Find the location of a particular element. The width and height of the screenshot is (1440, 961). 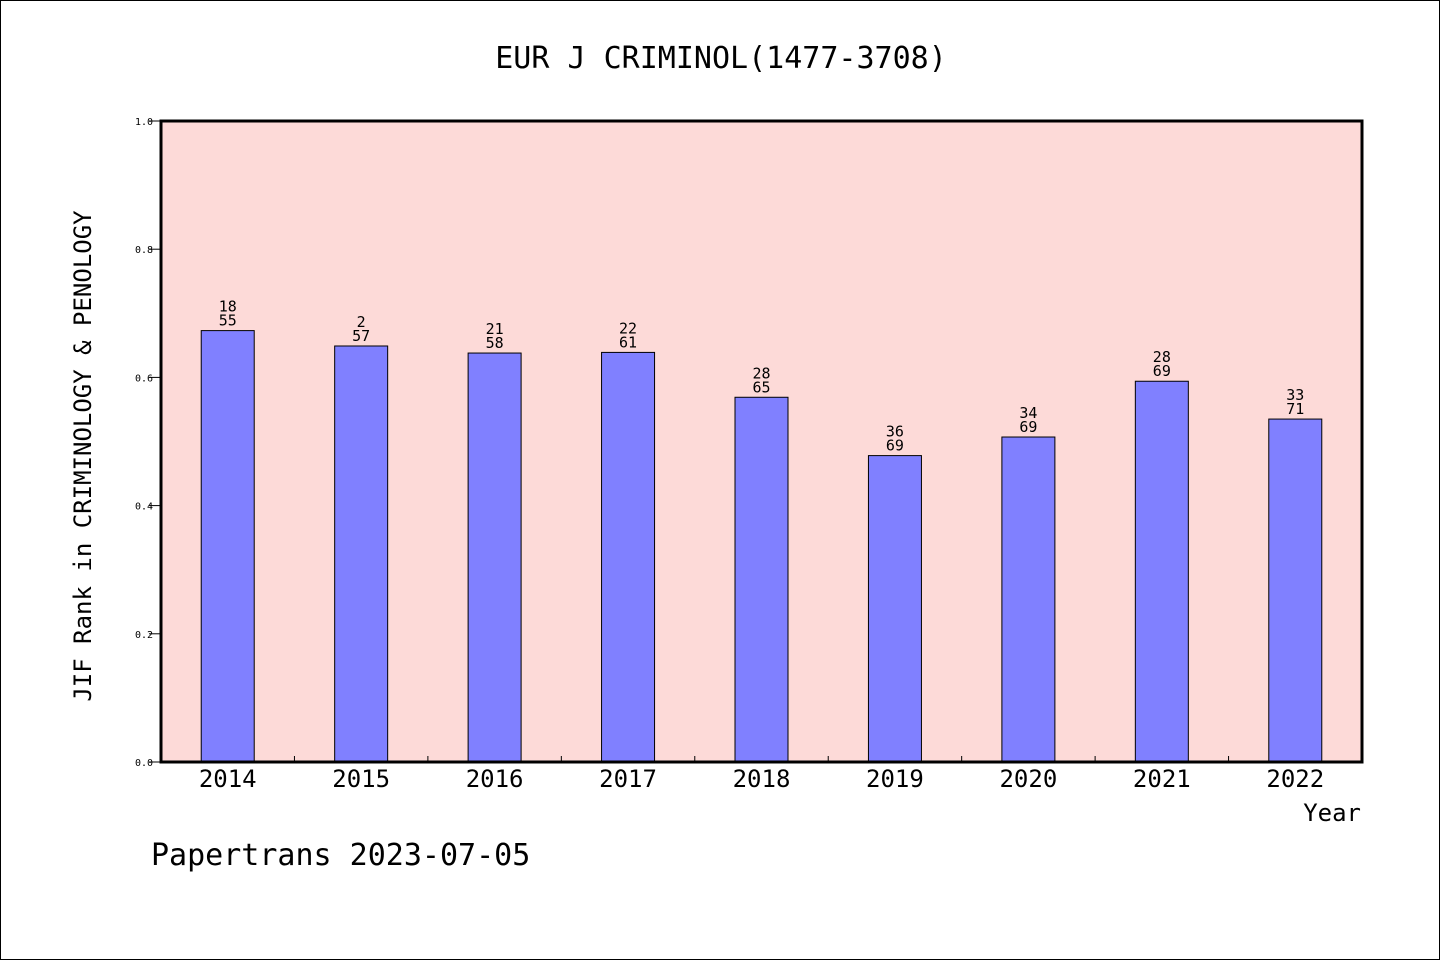

x-tick-label: 2018 is located at coordinates (762, 779).